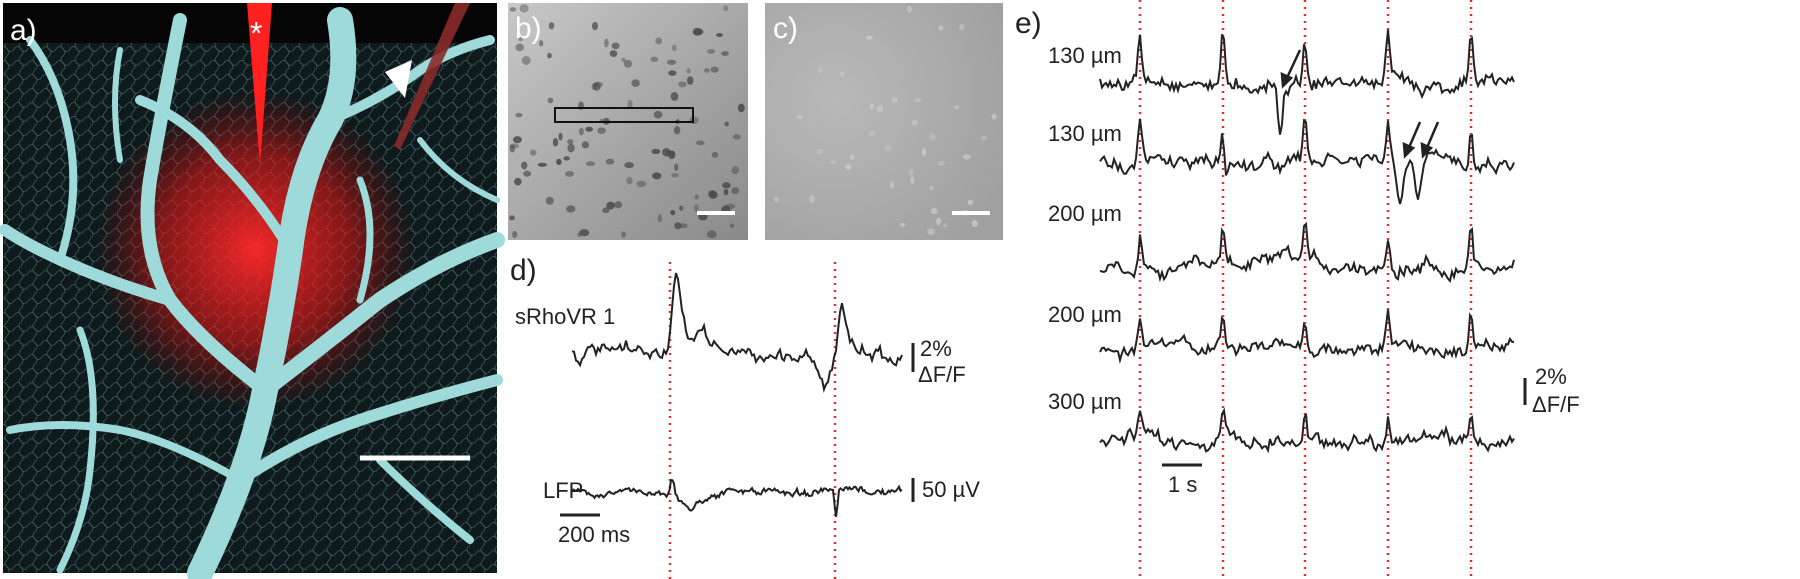  I want to click on scale-label: 1 s, so click(1182, 484).